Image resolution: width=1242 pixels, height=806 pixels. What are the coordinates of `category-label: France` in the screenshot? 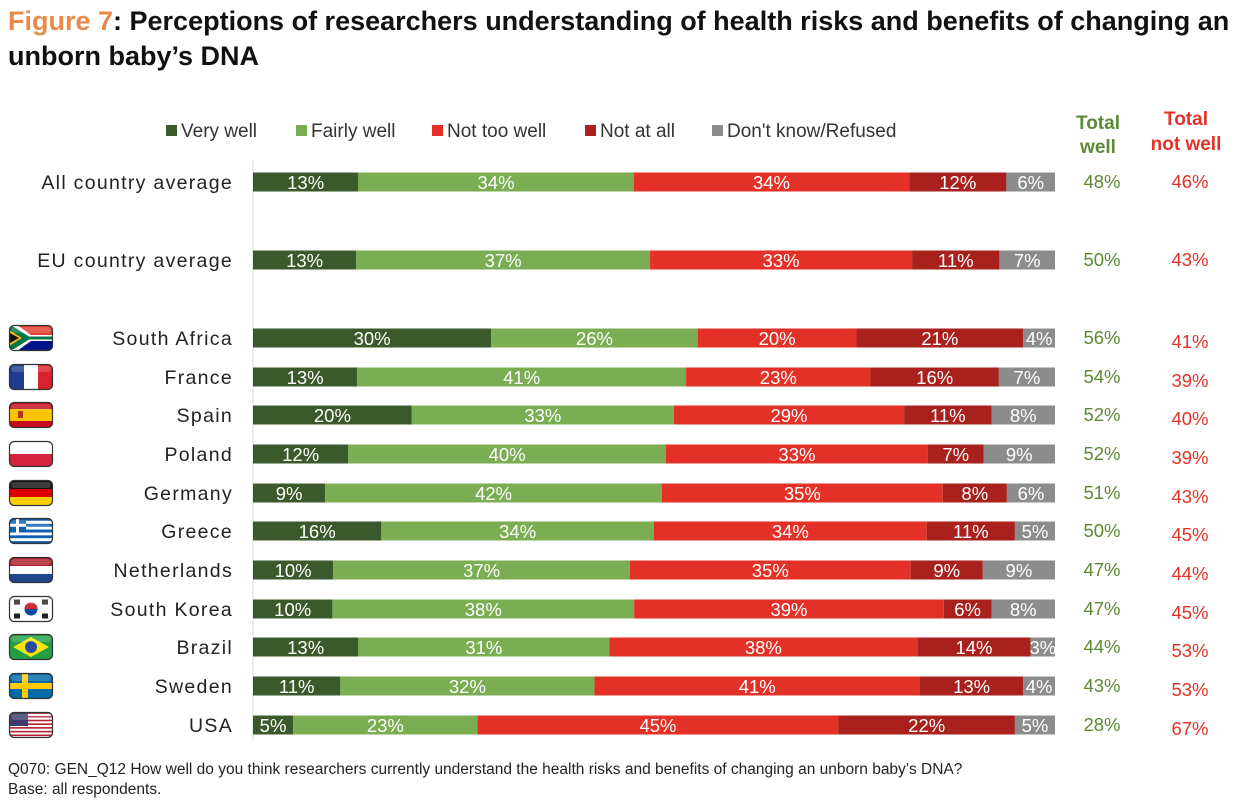 It's located at (199, 378).